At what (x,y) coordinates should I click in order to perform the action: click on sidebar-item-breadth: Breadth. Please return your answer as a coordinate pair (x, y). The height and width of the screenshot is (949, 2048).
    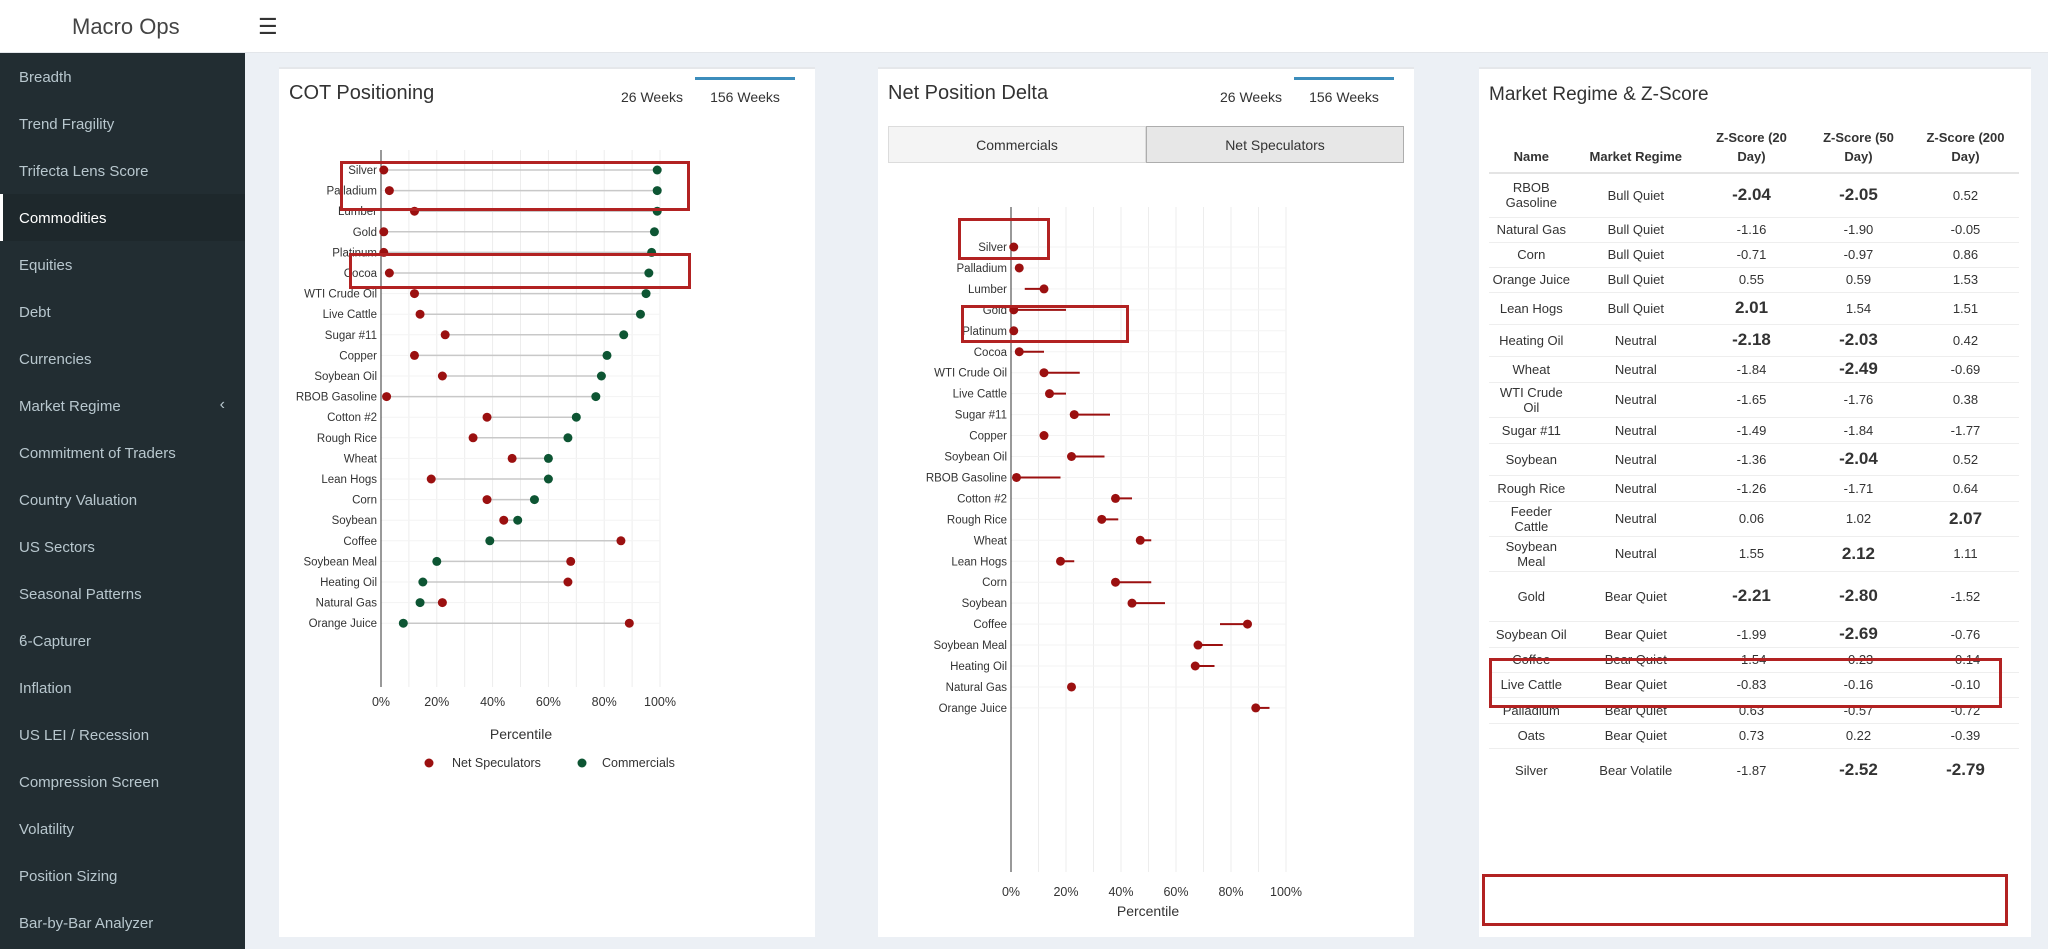
    Looking at the image, I should click on (122, 76).